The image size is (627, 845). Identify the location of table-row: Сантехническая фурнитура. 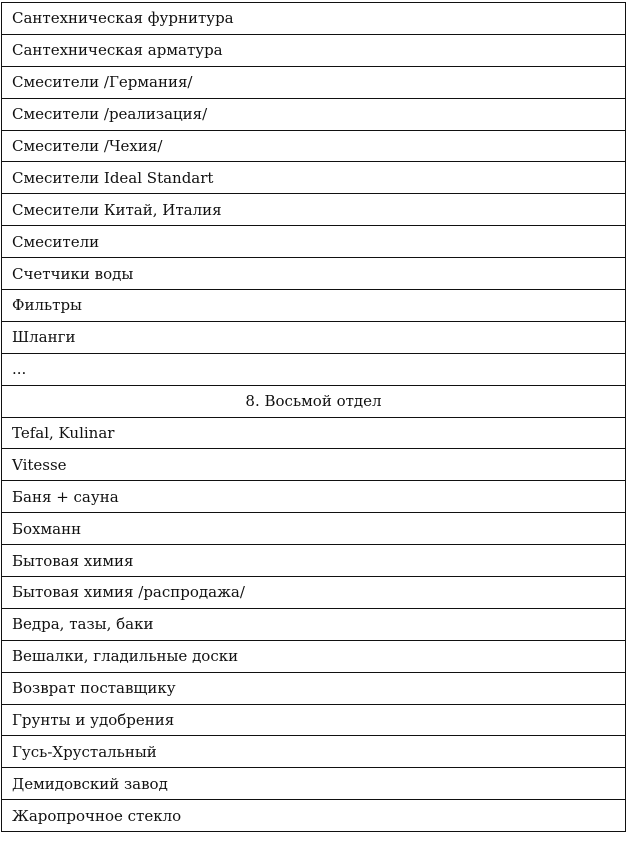
(313, 18).